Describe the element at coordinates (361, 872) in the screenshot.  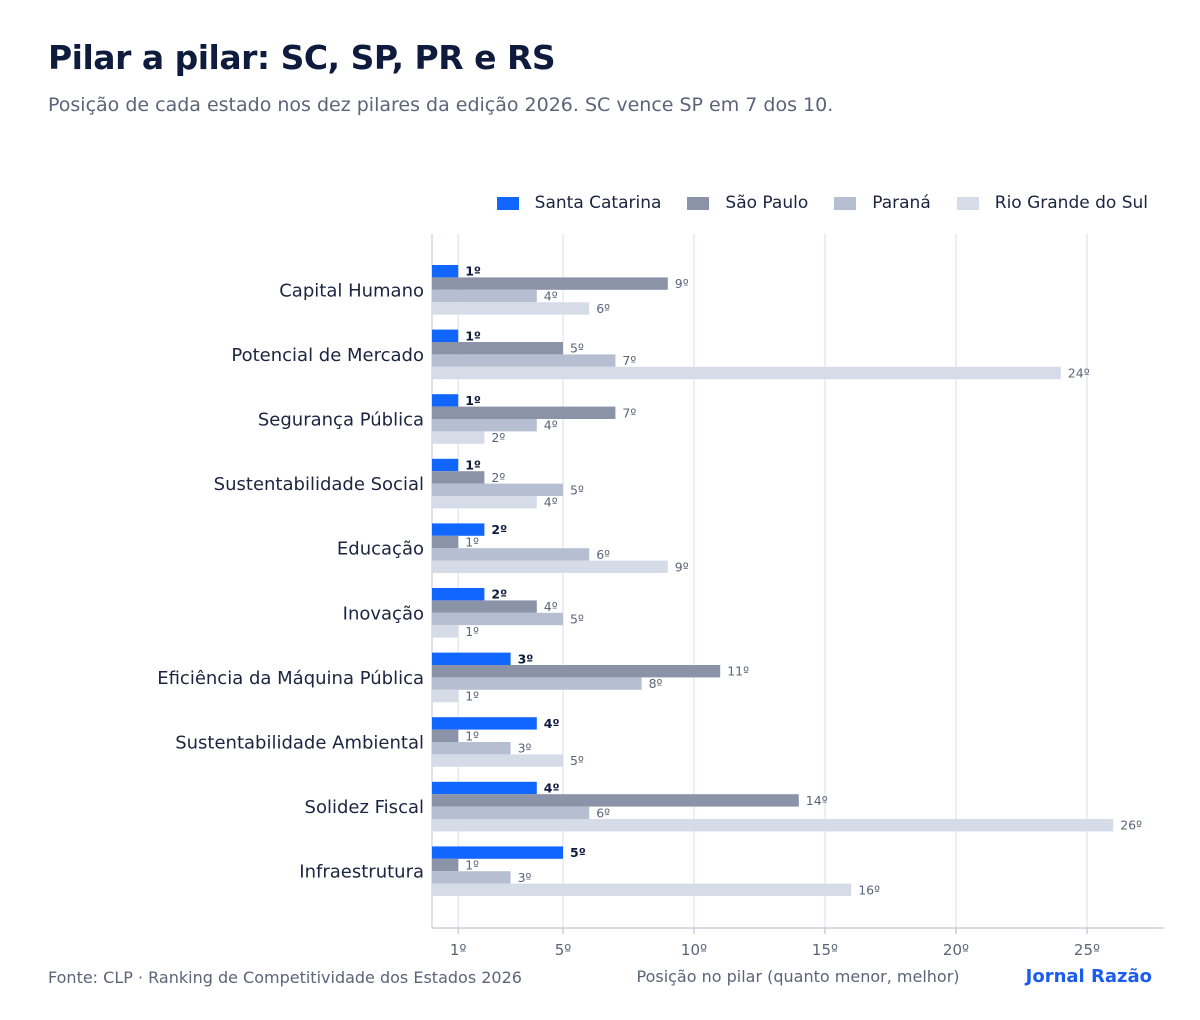
I see `category-label: Infraestrutura` at that location.